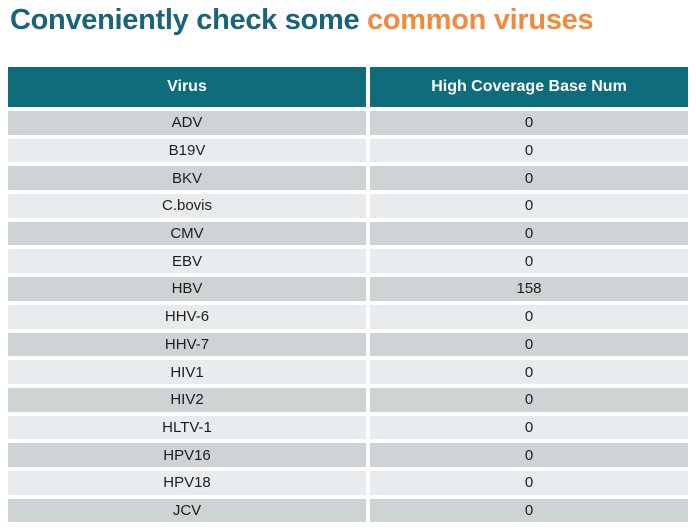 This screenshot has width=696, height=530. Describe the element at coordinates (187, 123) in the screenshot. I see `virus-cell: ADV` at that location.